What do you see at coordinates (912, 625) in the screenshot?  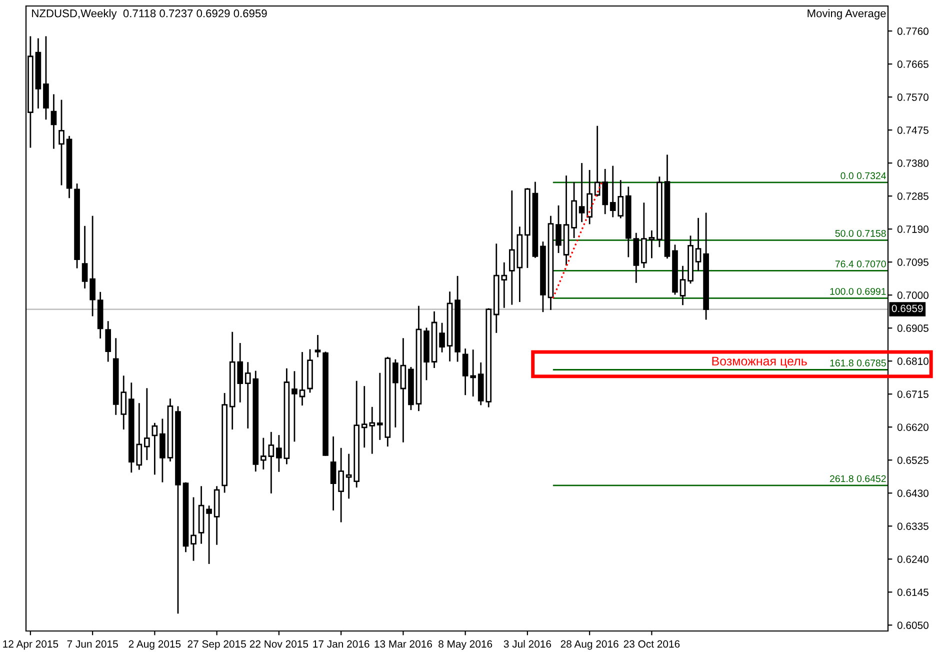 I see `y-tick-label: 0.6050` at bounding box center [912, 625].